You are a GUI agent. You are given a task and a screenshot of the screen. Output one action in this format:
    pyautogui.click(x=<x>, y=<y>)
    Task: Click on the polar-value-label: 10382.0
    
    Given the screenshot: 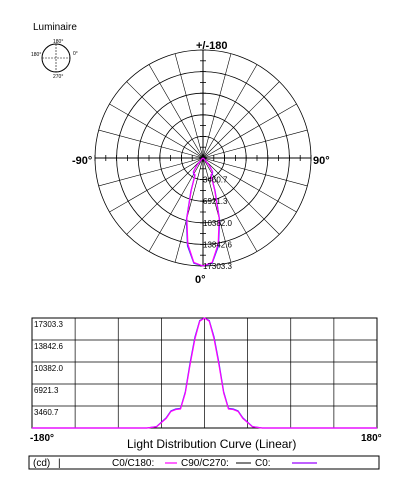 What is the action you would take?
    pyautogui.click(x=217, y=223)
    